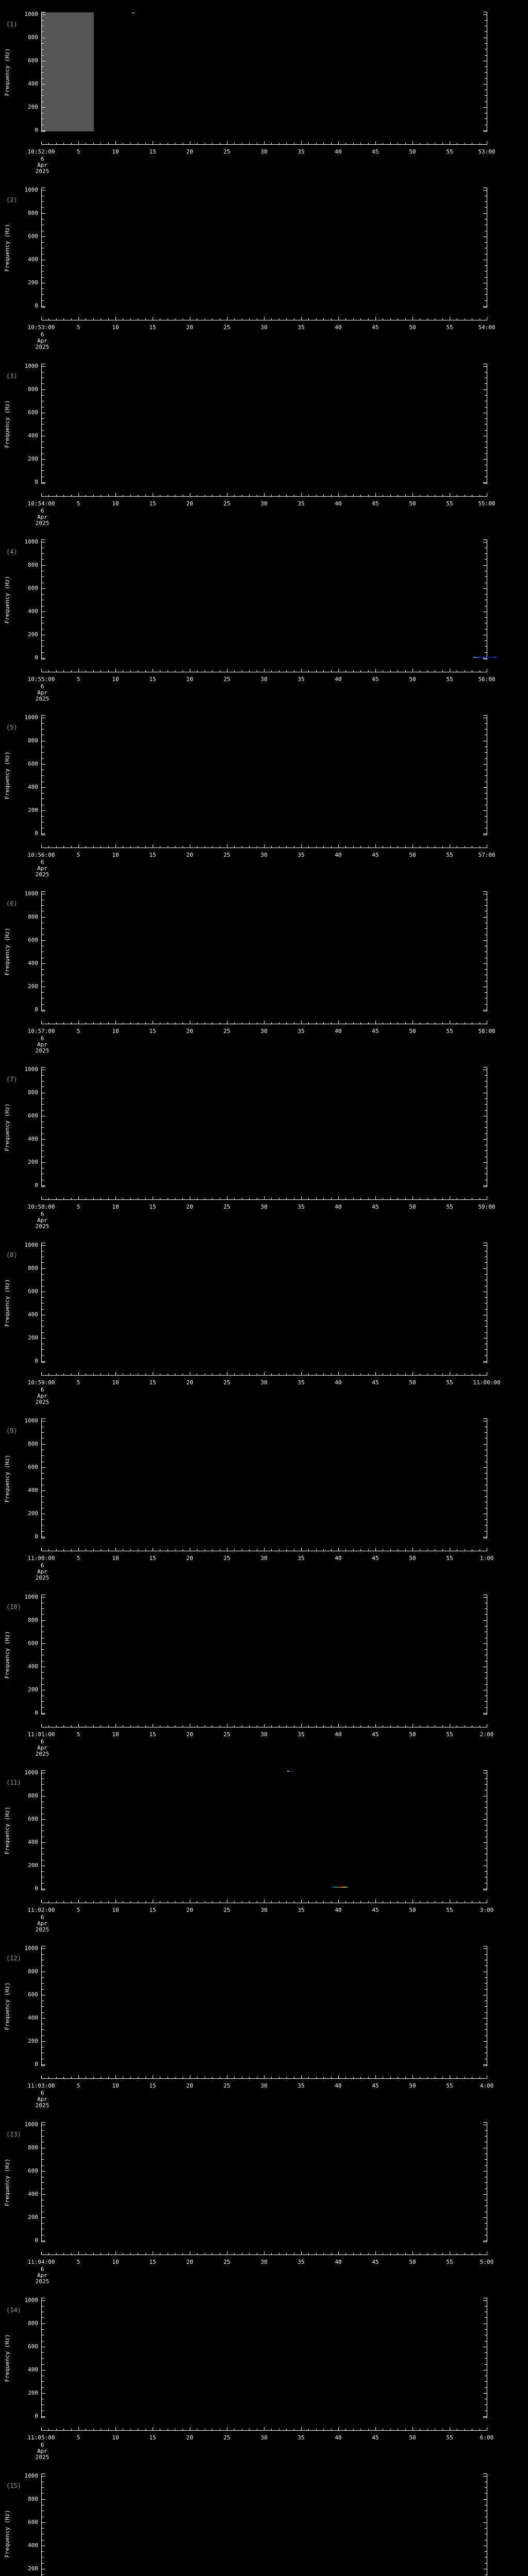 The height and width of the screenshot is (2576, 528). I want to click on x-tick-label: 15, so click(152, 327).